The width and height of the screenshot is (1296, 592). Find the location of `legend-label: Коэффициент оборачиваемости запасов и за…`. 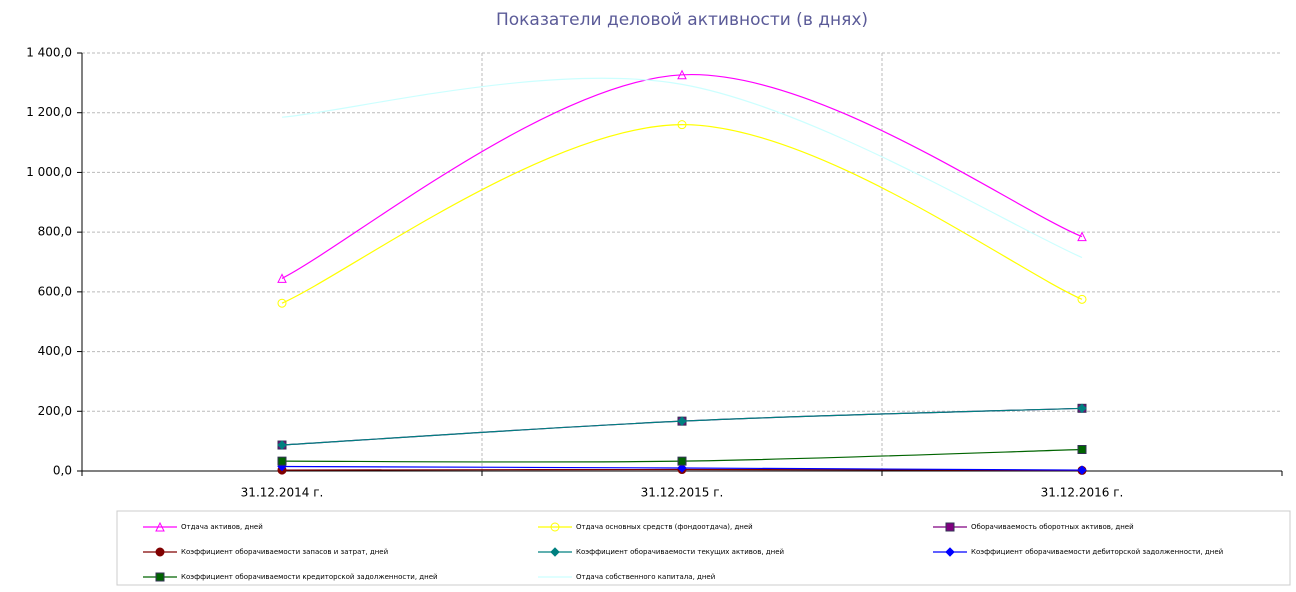

legend-label: Коэффициент оборачиваемости запасов и за… is located at coordinates (284, 552).